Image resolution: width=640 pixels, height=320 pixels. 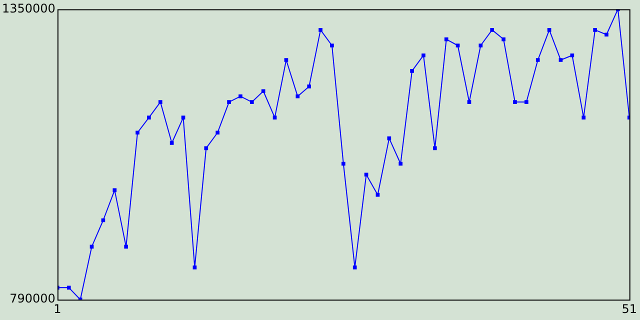 What do you see at coordinates (58, 309) in the screenshot?
I see `x-tick-label: 1` at bounding box center [58, 309].